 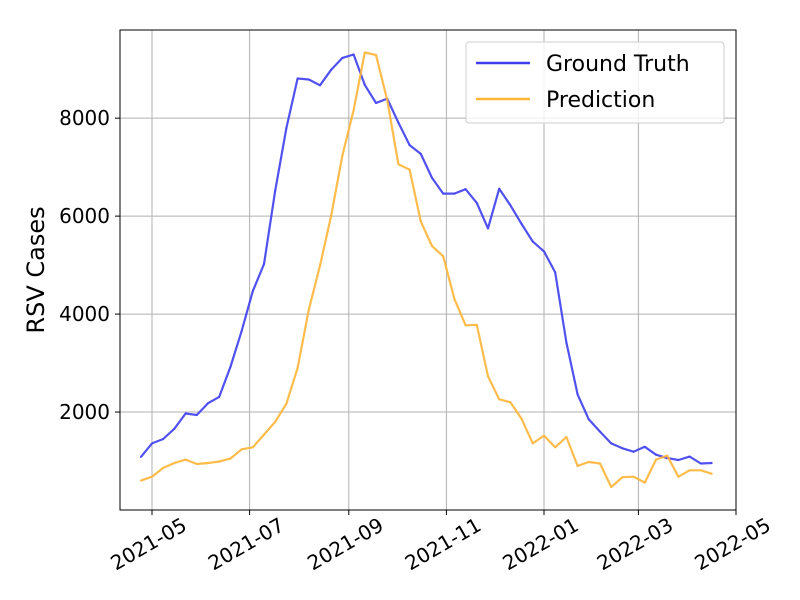 What do you see at coordinates (84, 216) in the screenshot?
I see `y-tick-label: 6000` at bounding box center [84, 216].